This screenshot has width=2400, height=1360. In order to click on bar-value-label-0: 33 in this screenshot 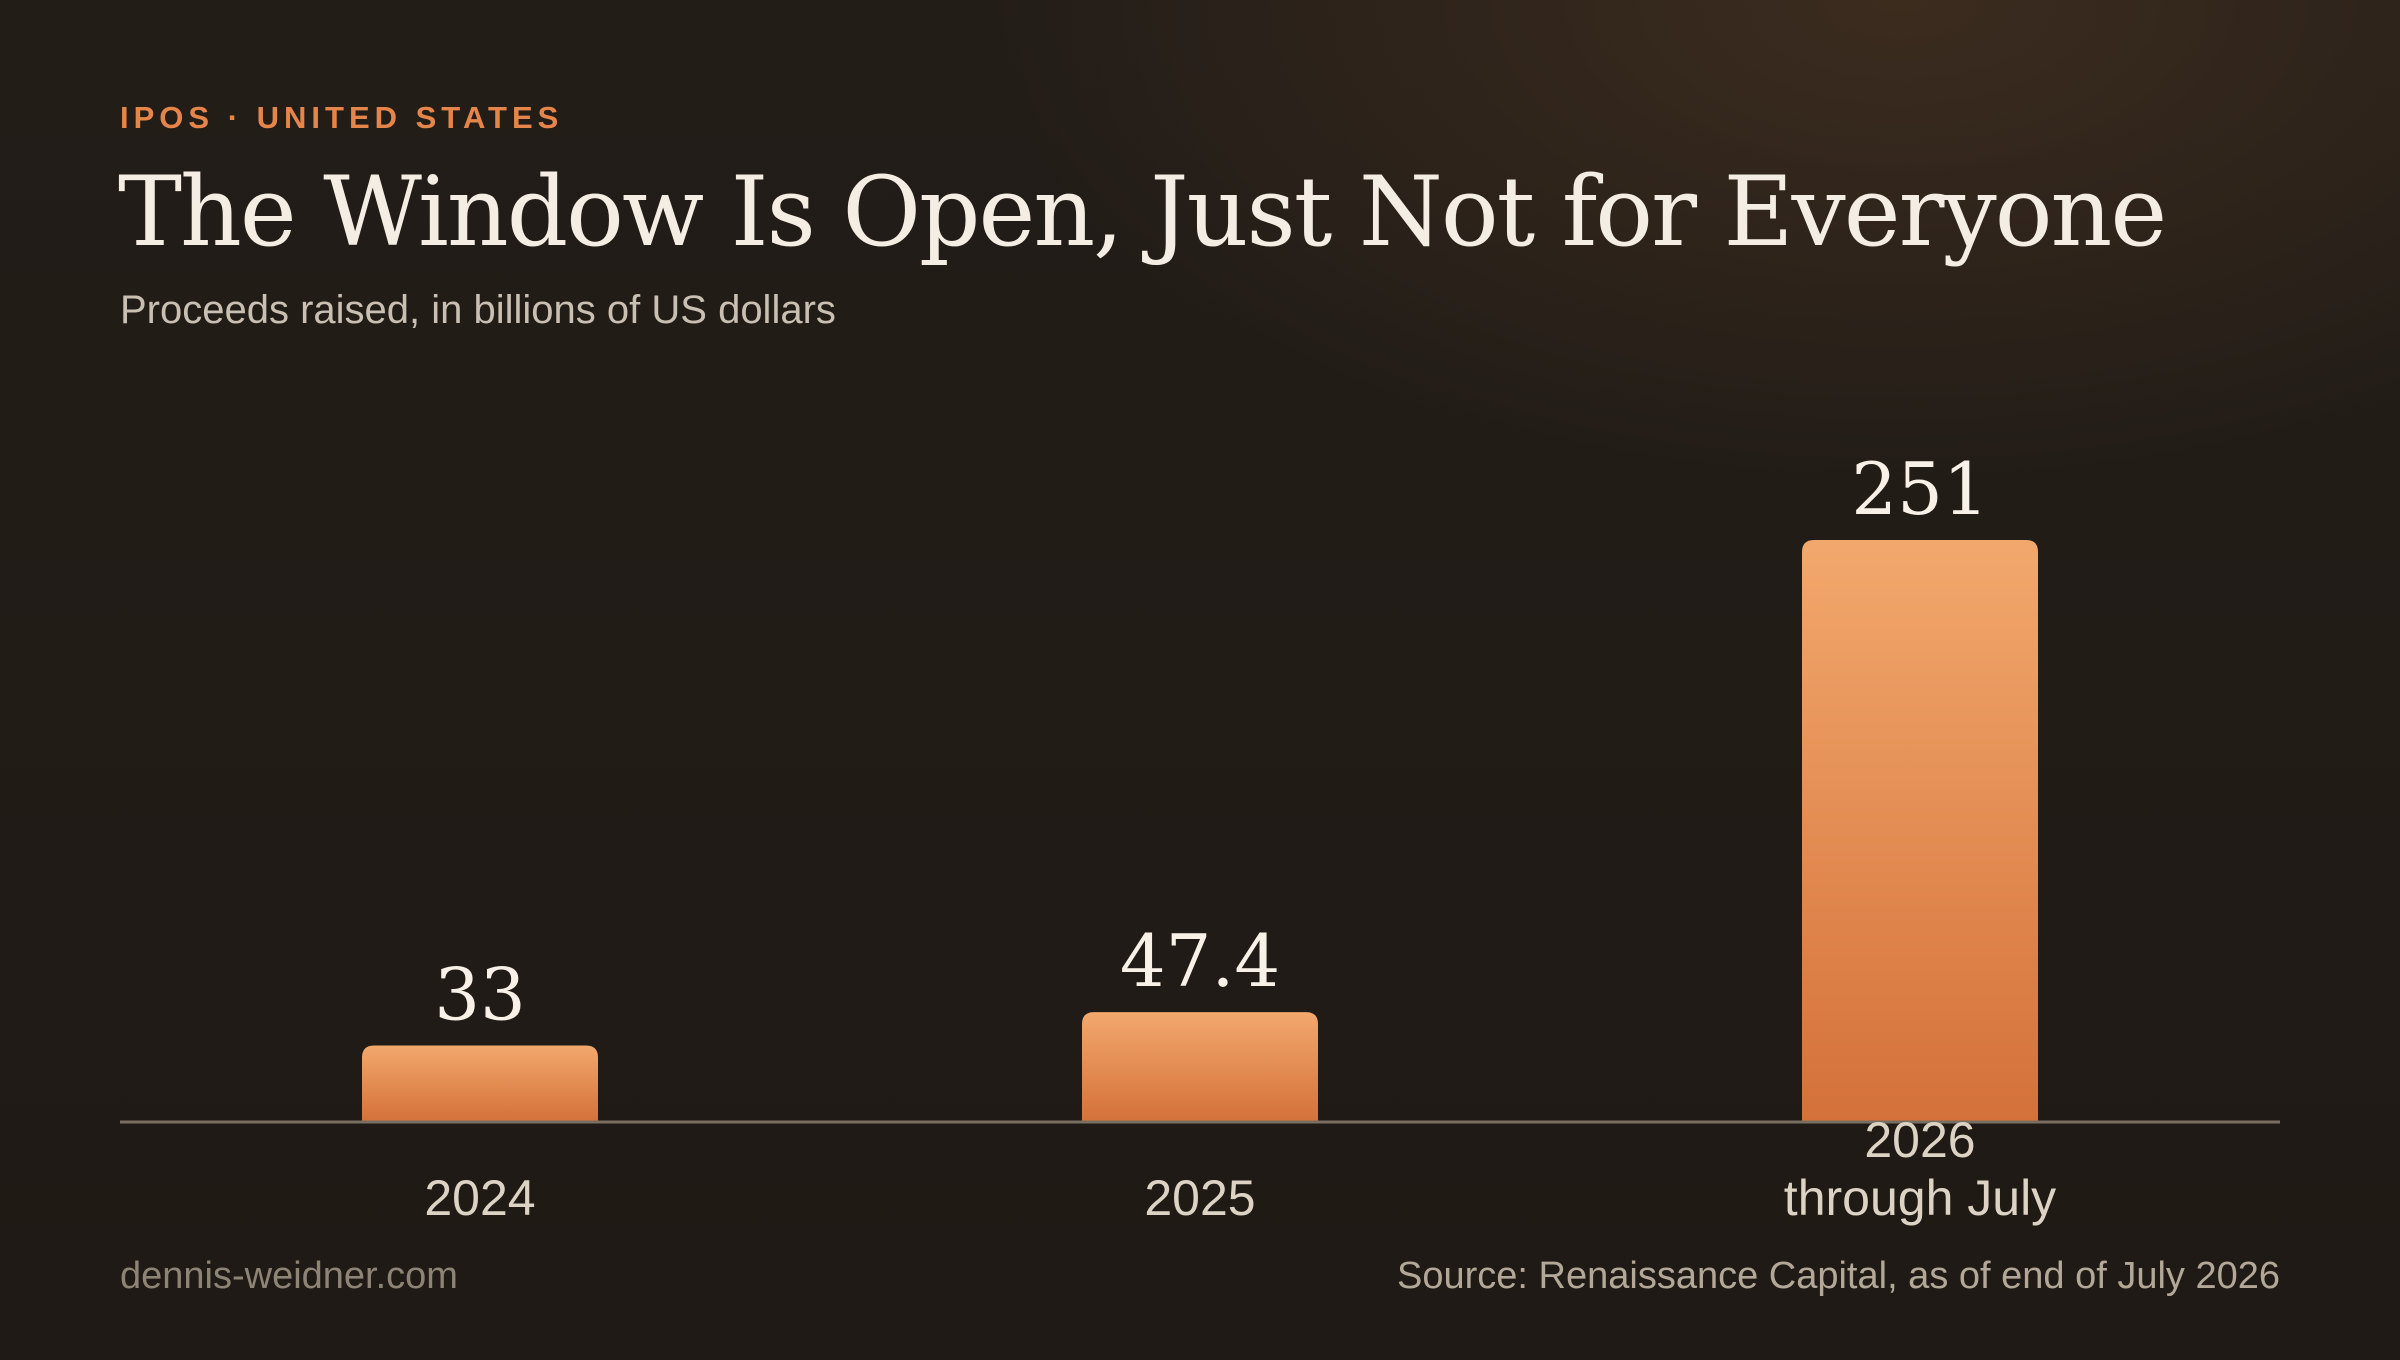, I will do `click(480, 994)`.